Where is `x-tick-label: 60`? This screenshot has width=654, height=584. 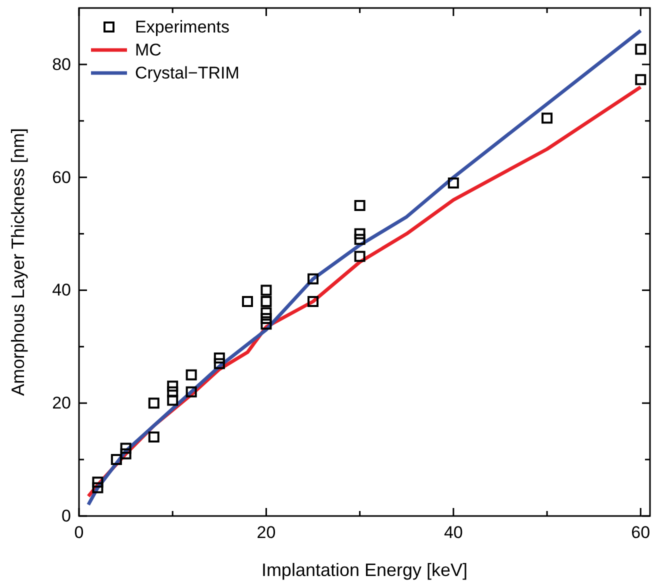
x-tick-label: 60 is located at coordinates (640, 532).